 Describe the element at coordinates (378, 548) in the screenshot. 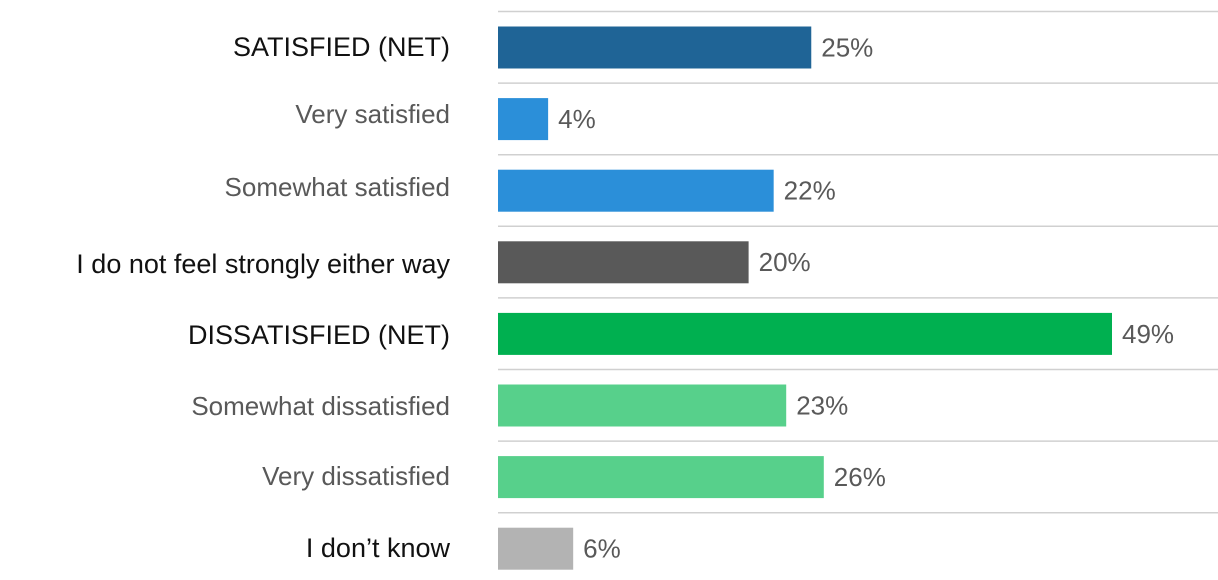

I see `category-label: I don’t know` at that location.